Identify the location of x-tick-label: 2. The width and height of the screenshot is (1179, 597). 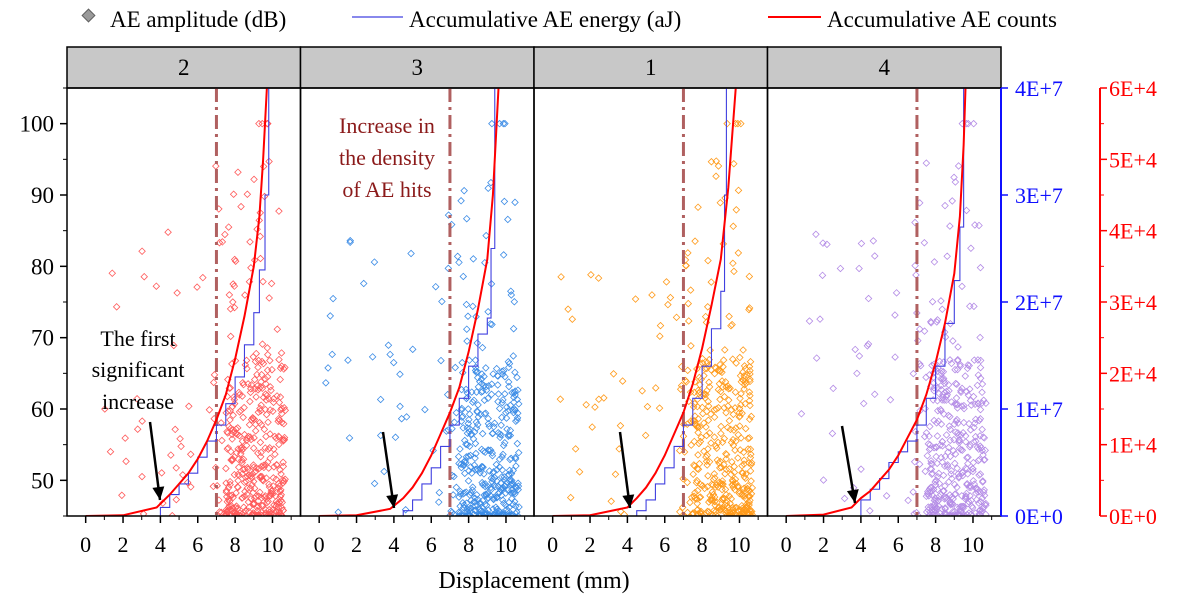
(823, 544).